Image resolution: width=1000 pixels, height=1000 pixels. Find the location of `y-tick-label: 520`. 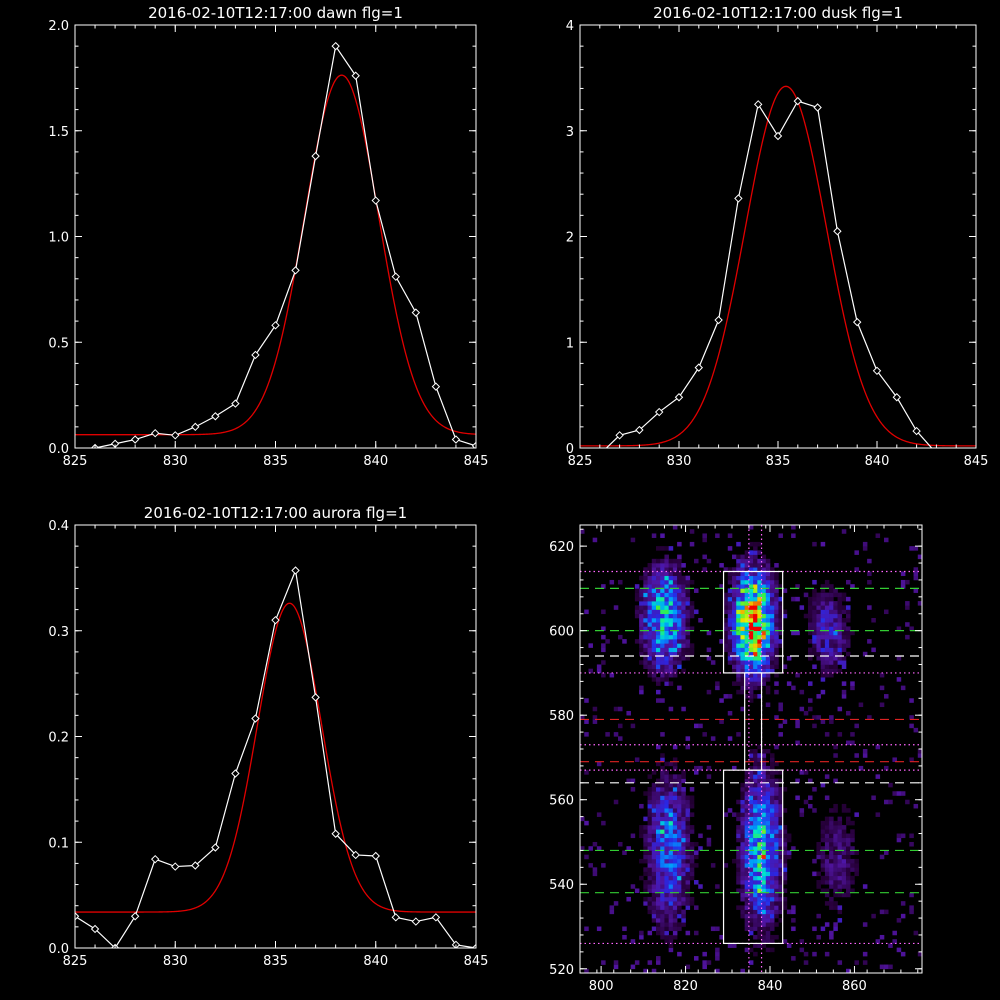

y-tick-label: 520 is located at coordinates (561, 970).